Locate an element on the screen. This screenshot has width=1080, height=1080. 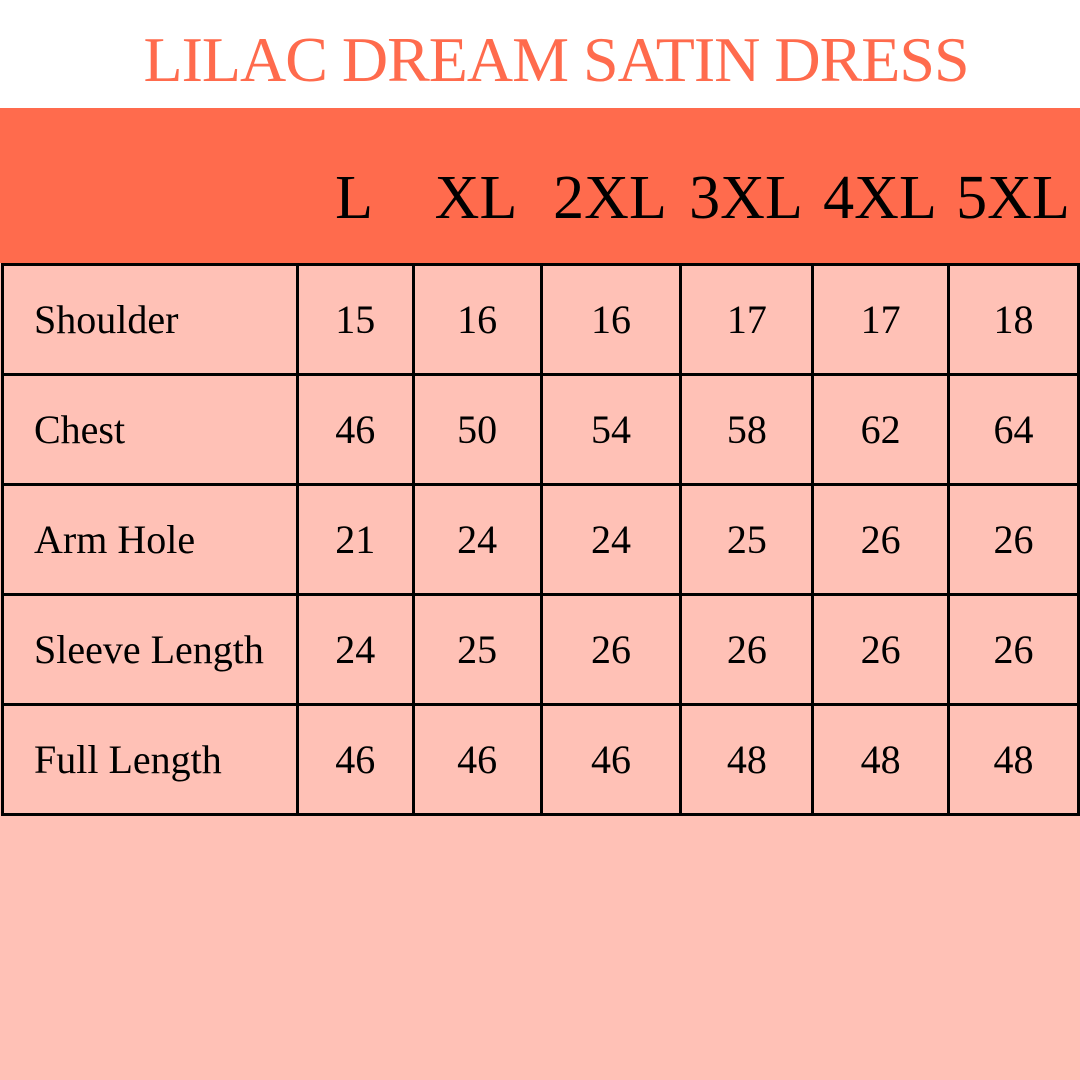
size-header: 2XL is located at coordinates (610, 198).